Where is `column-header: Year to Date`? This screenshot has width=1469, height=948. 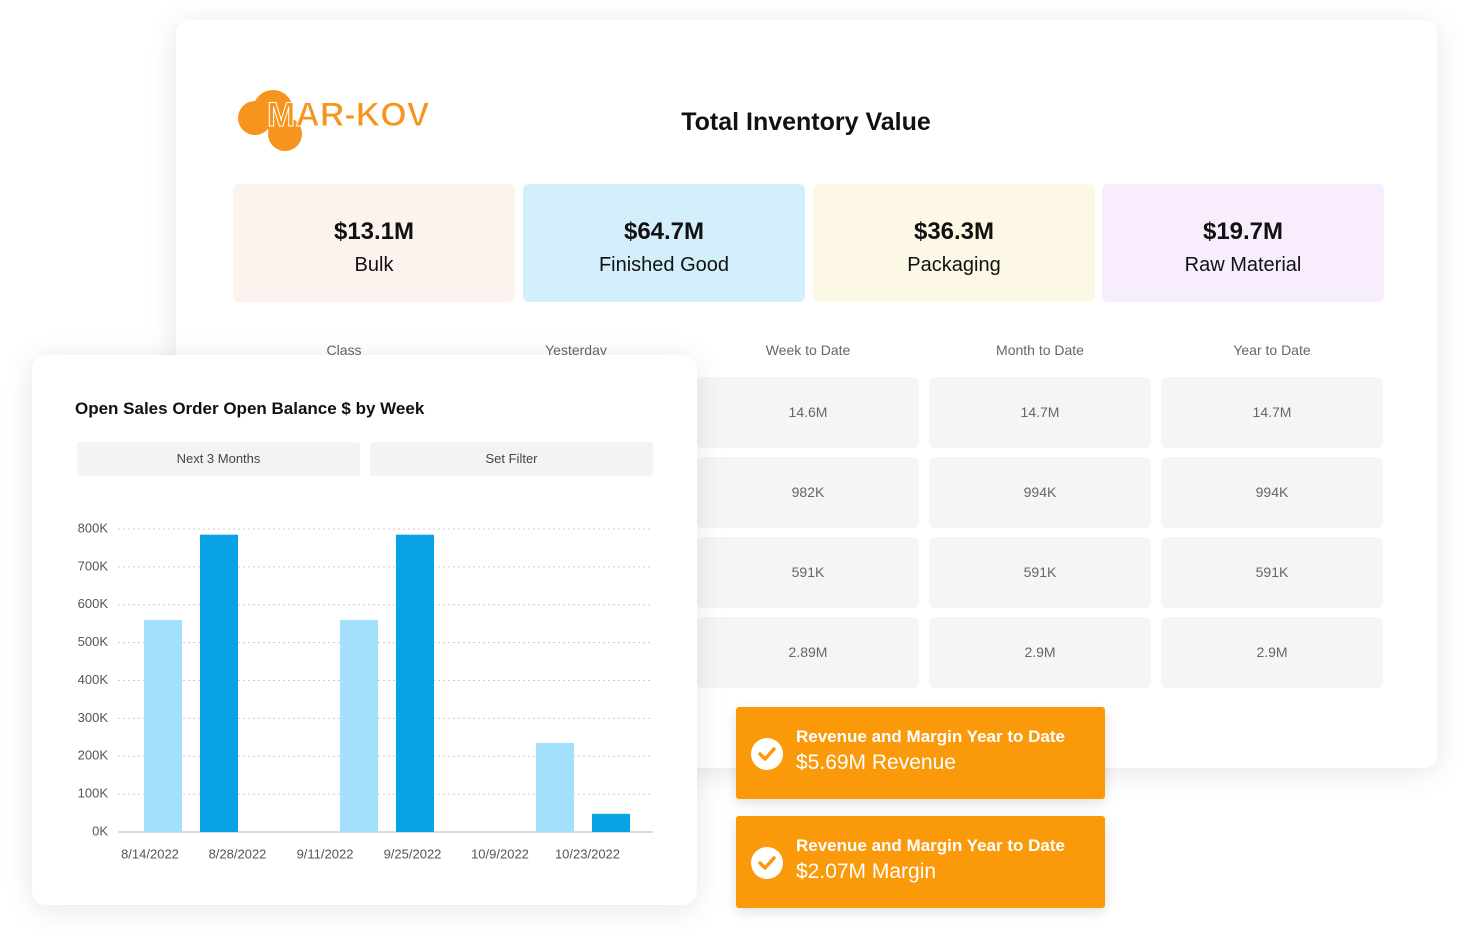
column-header: Year to Date is located at coordinates (1272, 350).